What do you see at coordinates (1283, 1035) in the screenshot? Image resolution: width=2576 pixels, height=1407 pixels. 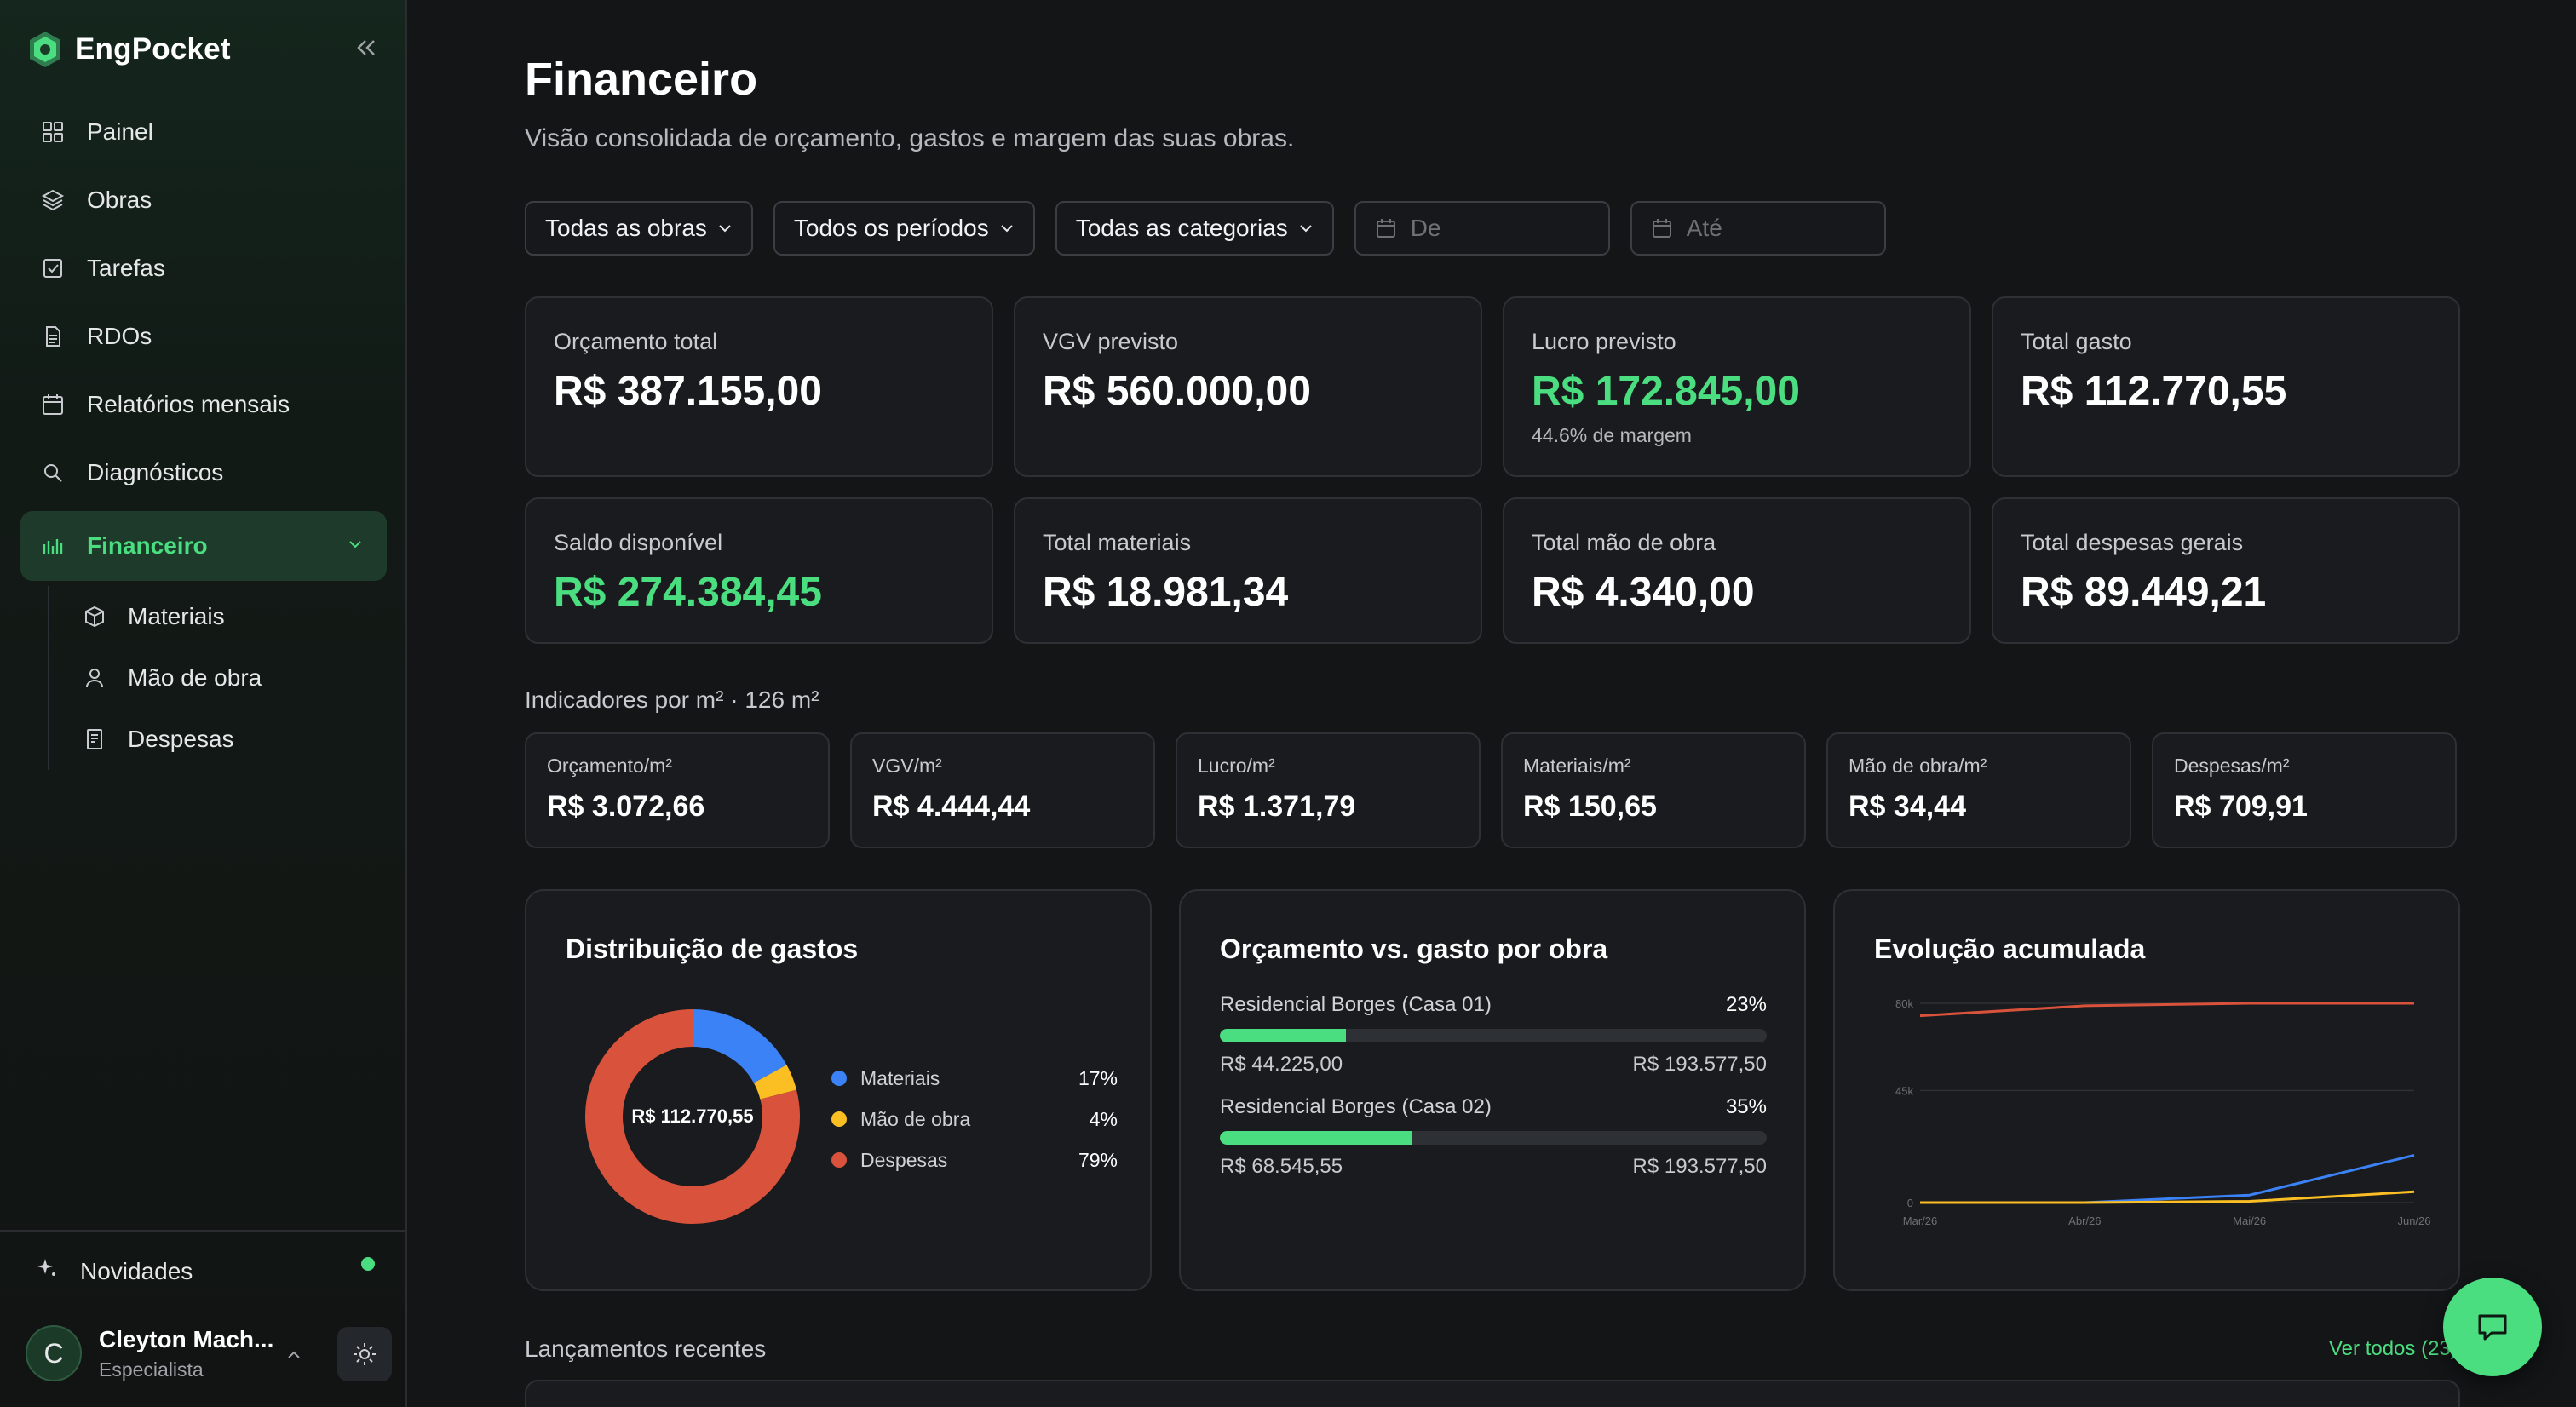 I see `progress-fill` at bounding box center [1283, 1035].